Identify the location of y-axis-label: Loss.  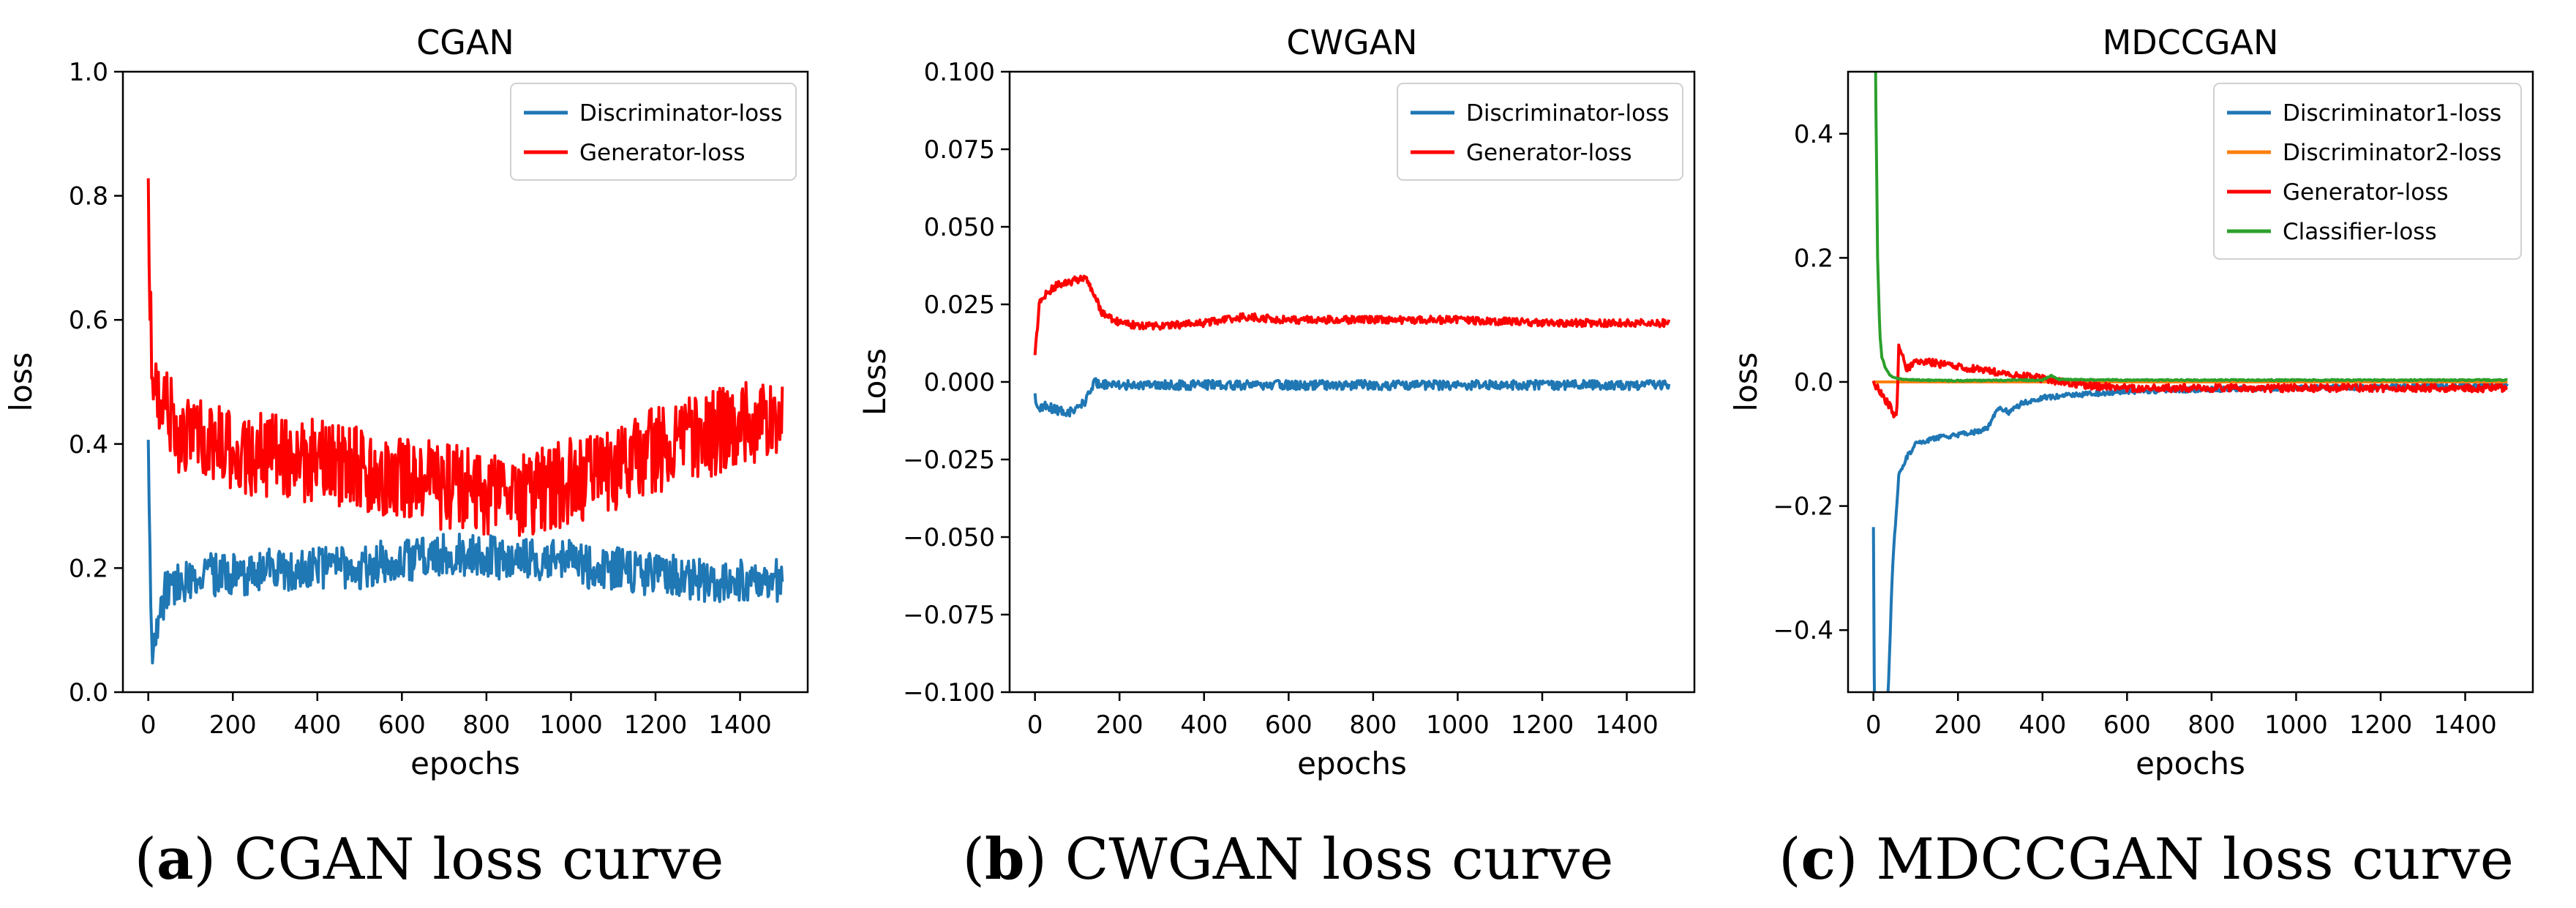
(875, 382).